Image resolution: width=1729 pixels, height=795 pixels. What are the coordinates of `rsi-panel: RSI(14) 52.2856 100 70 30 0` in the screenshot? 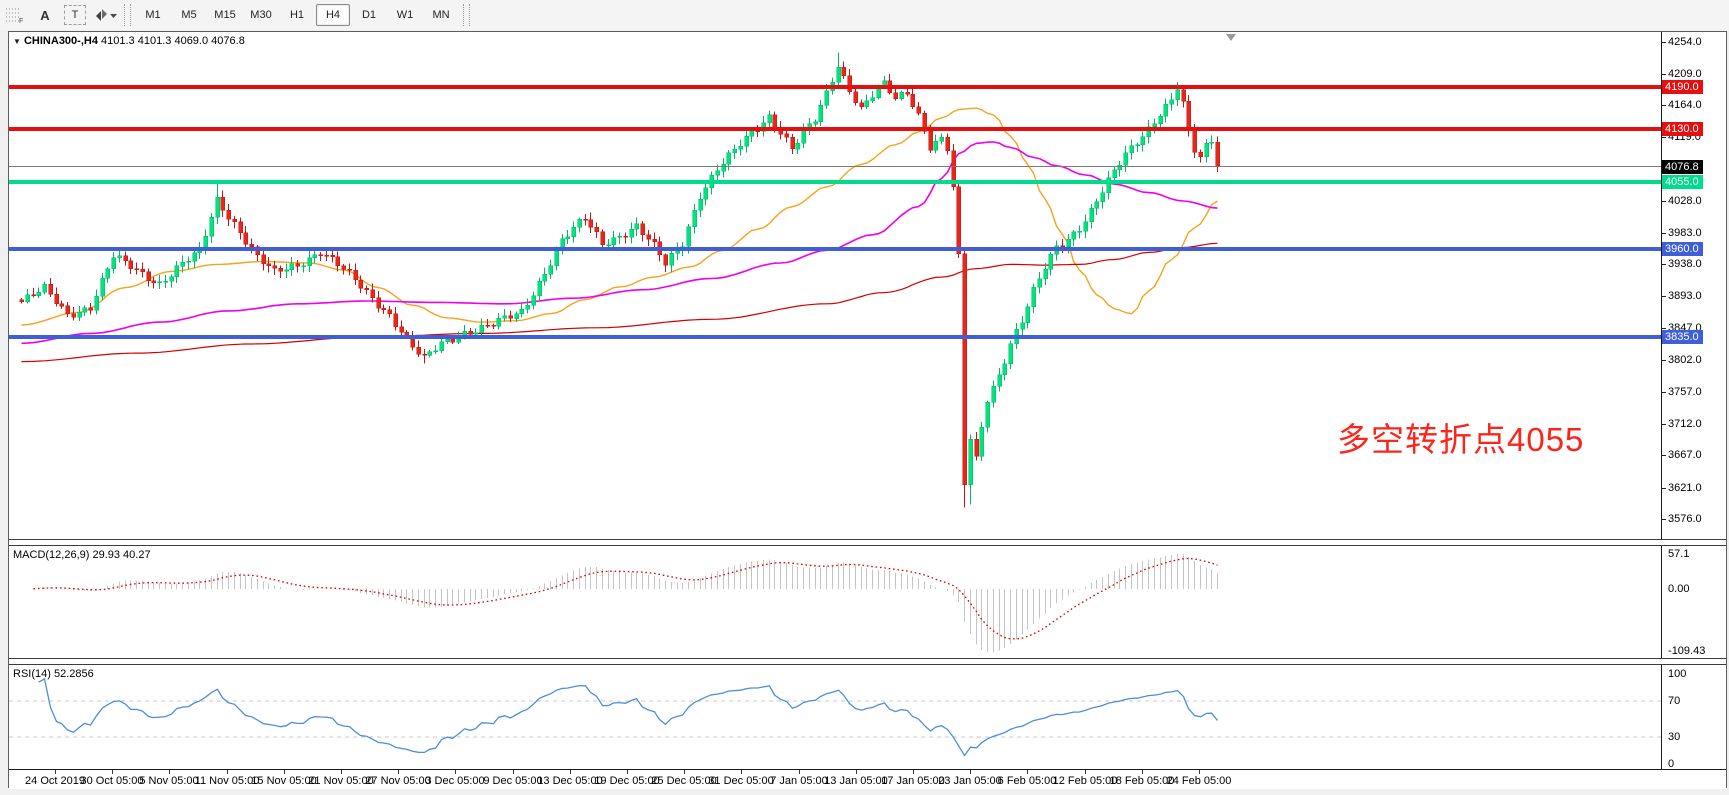 It's located at (867, 717).